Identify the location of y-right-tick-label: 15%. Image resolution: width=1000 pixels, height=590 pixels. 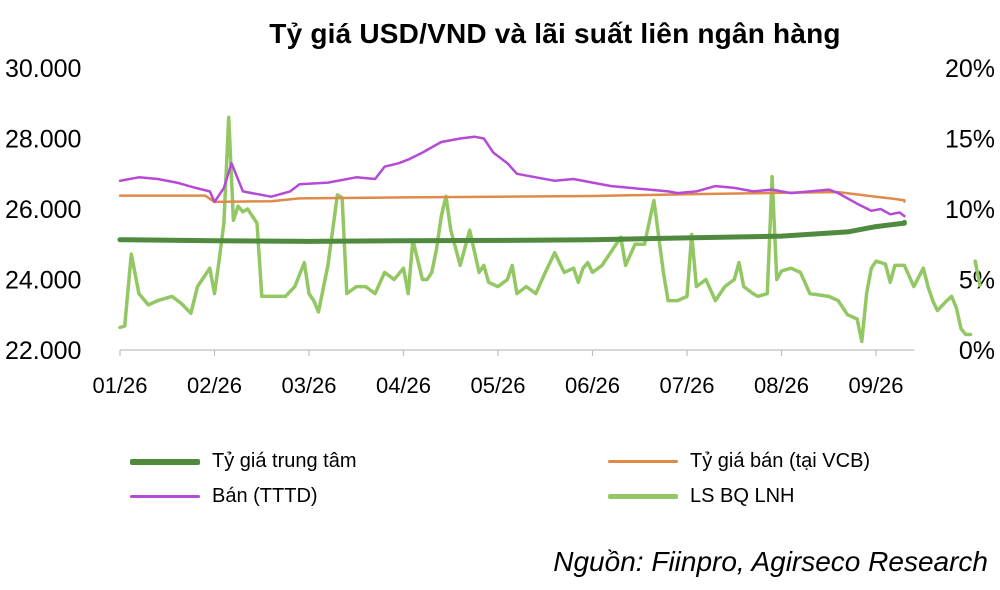
(970, 140).